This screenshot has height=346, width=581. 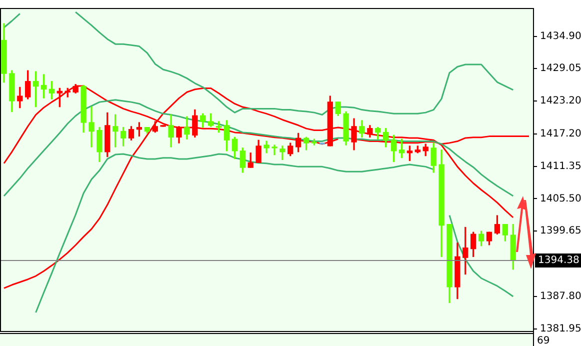 What do you see at coordinates (560, 101) in the screenshot?
I see `y-tick-label: 1423.20` at bounding box center [560, 101].